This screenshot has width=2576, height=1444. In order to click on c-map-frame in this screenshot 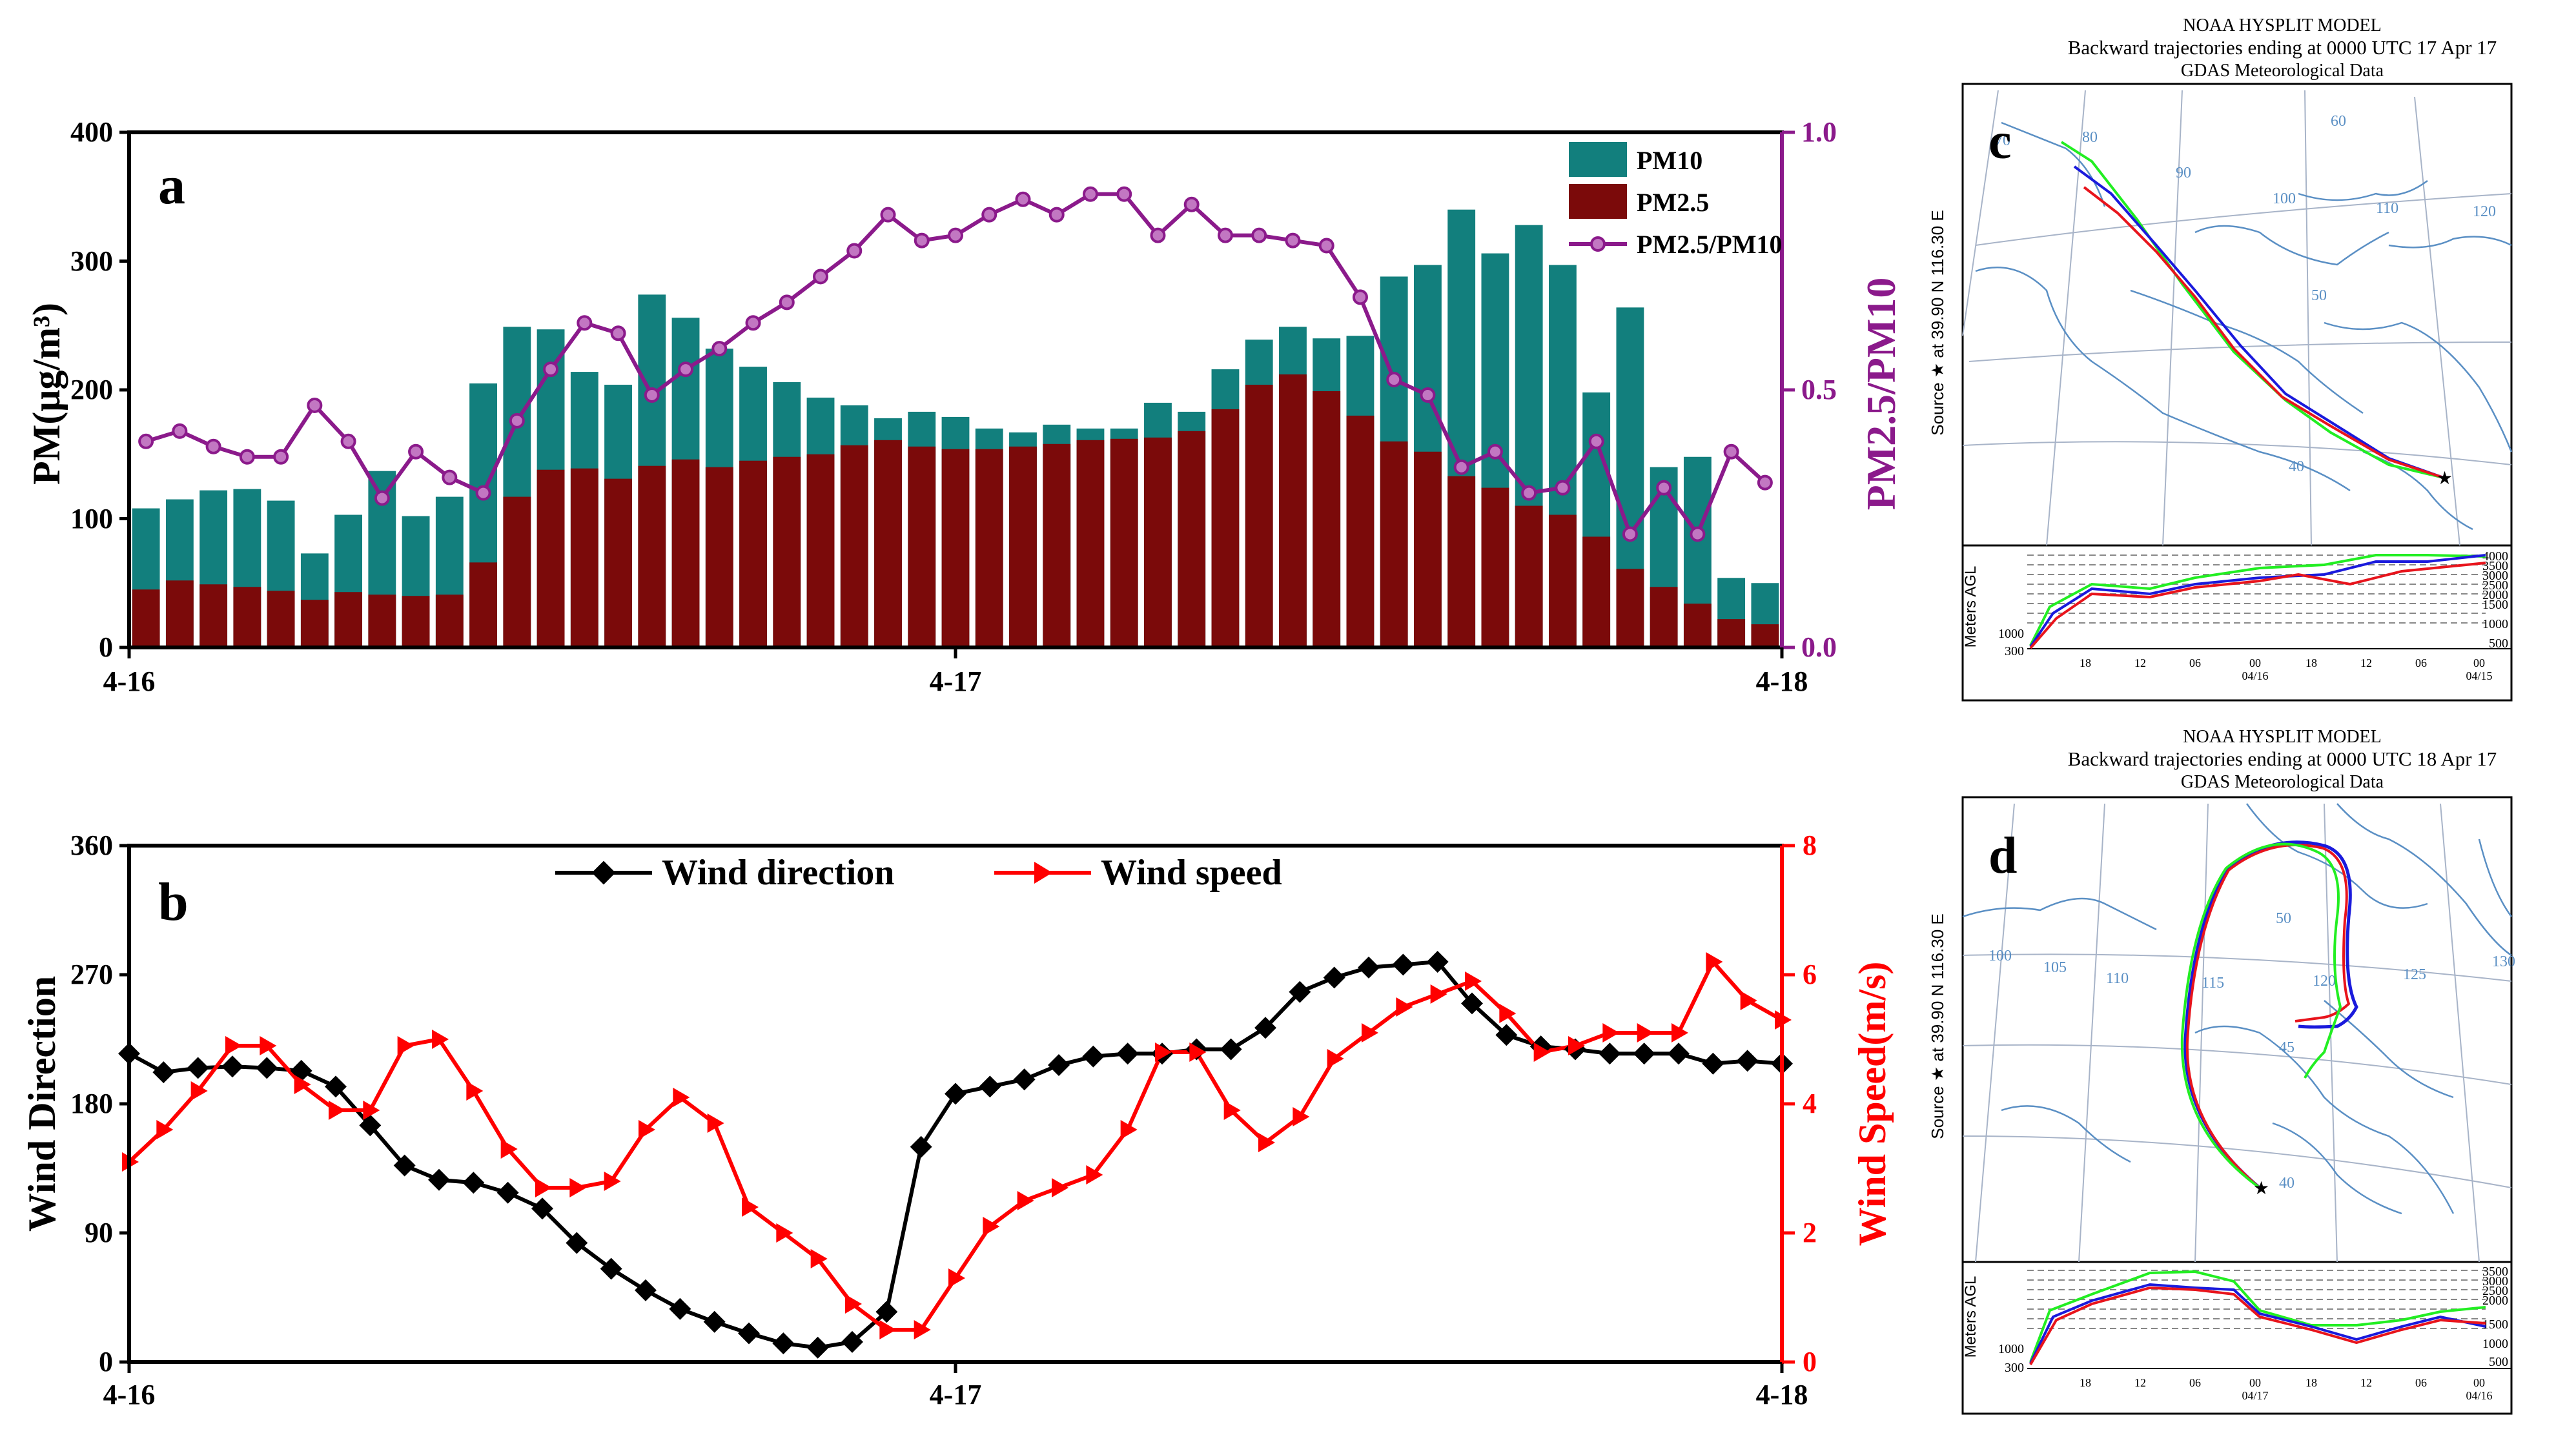, I will do `click(2237, 392)`.